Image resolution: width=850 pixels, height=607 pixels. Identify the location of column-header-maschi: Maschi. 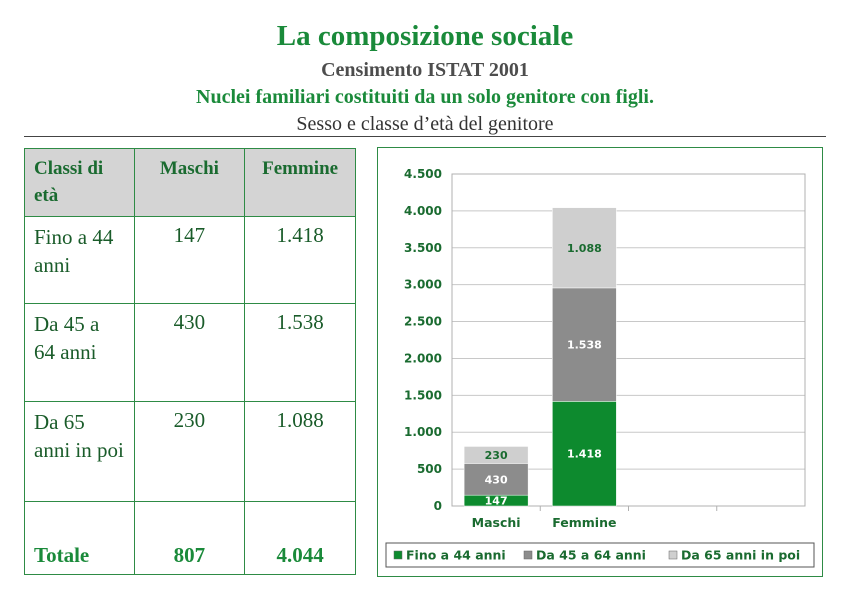
(189, 182).